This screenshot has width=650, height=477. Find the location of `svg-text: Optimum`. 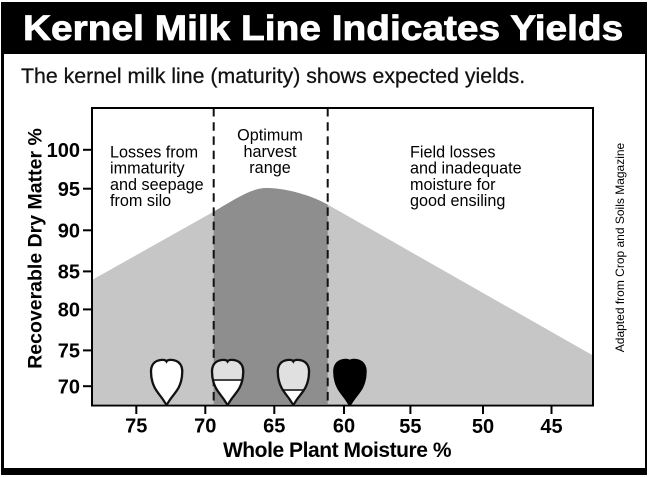

svg-text: Optimum is located at coordinates (270, 136).